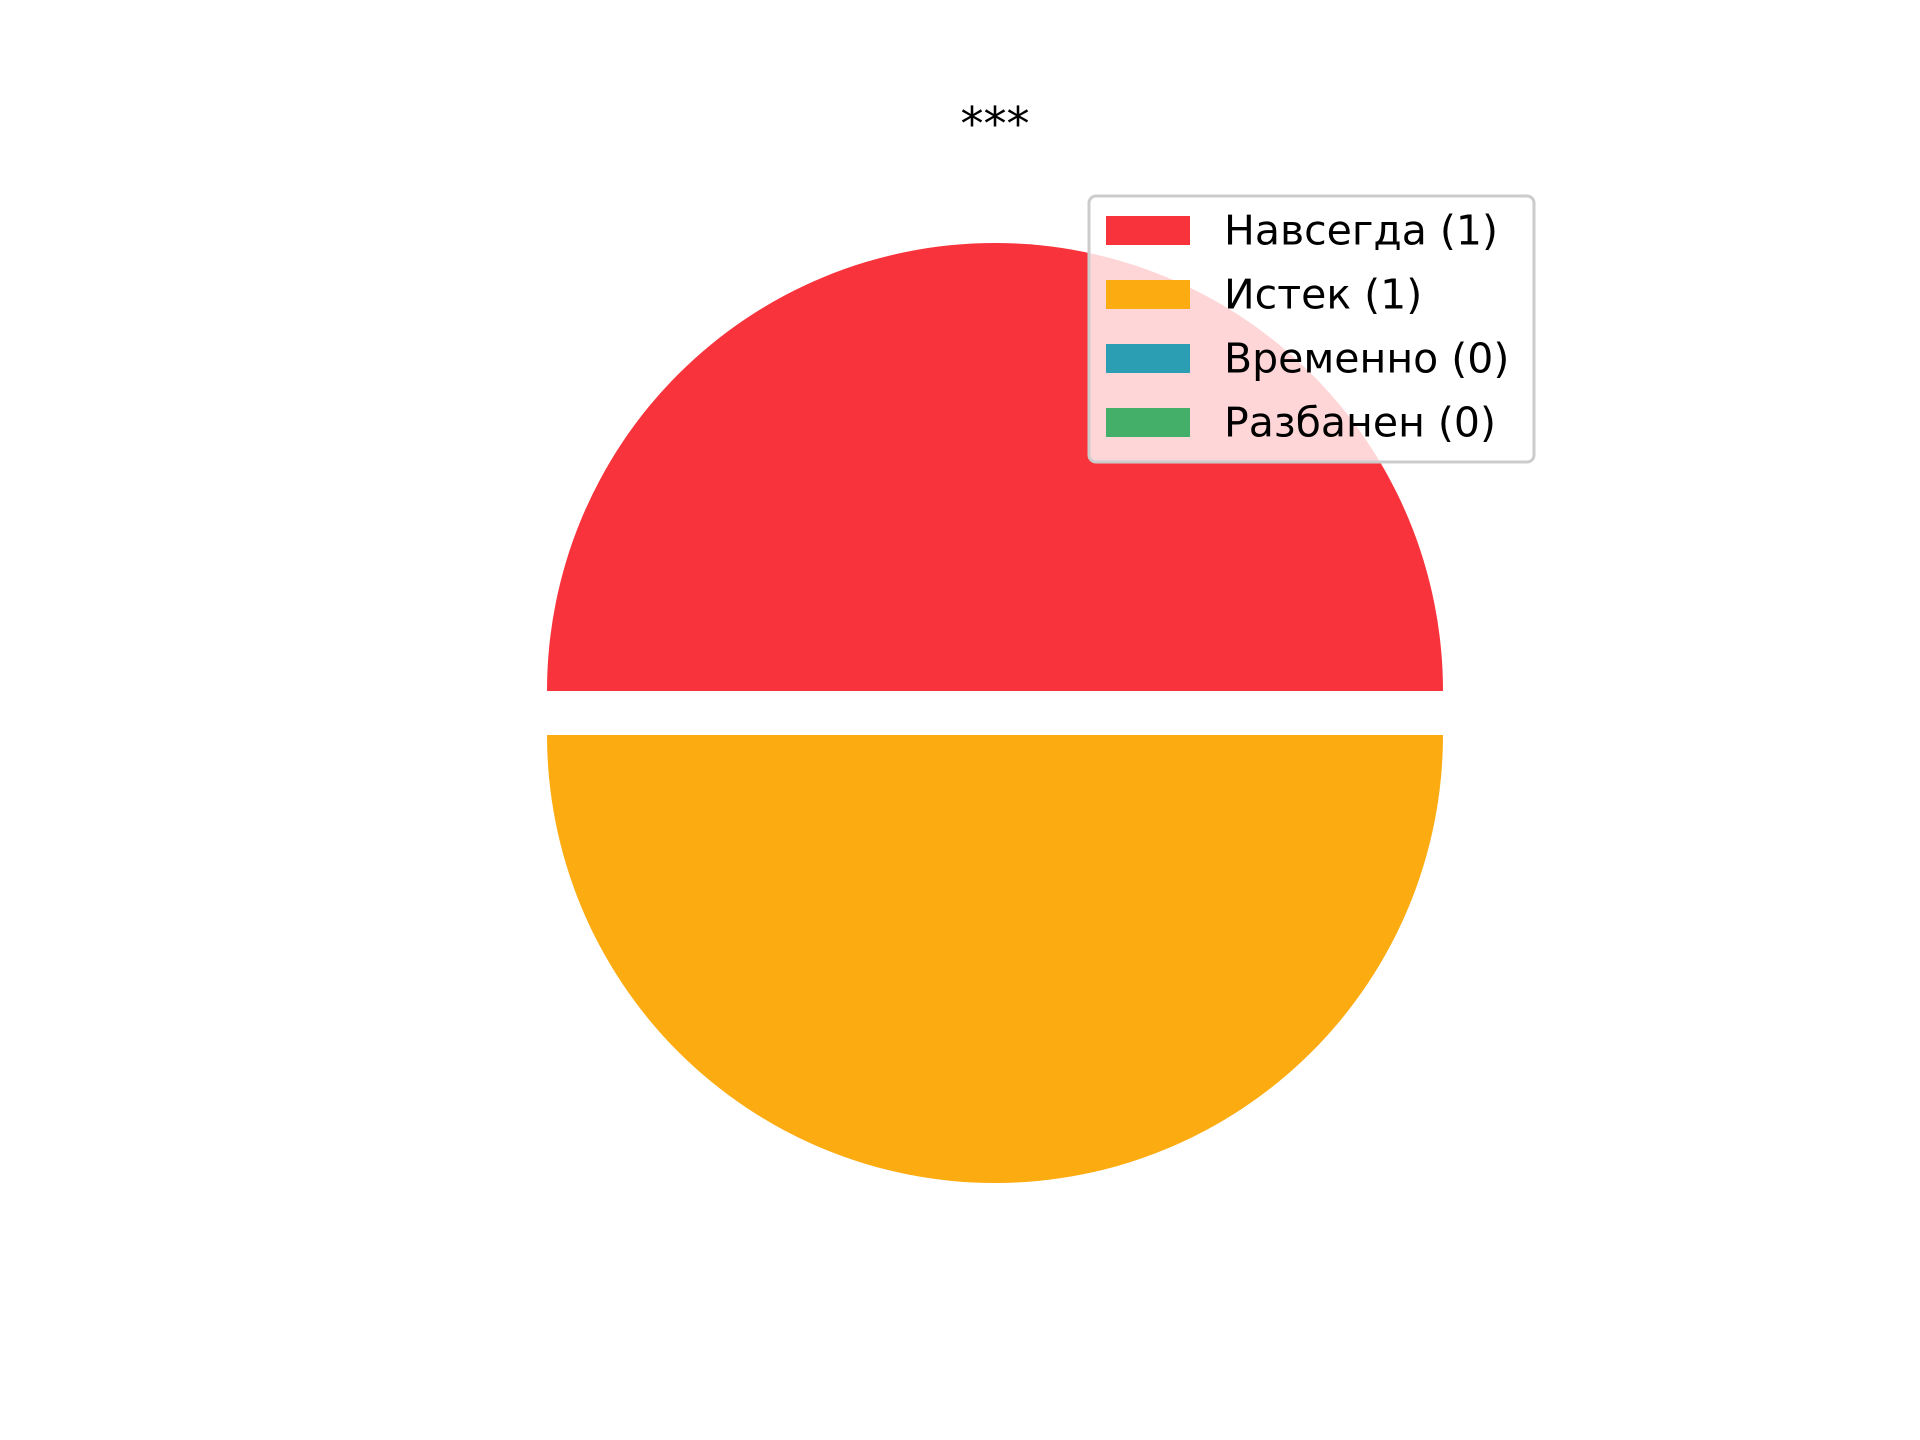 The image size is (1920, 1440). I want to click on legend-frame, so click(1311, 329).